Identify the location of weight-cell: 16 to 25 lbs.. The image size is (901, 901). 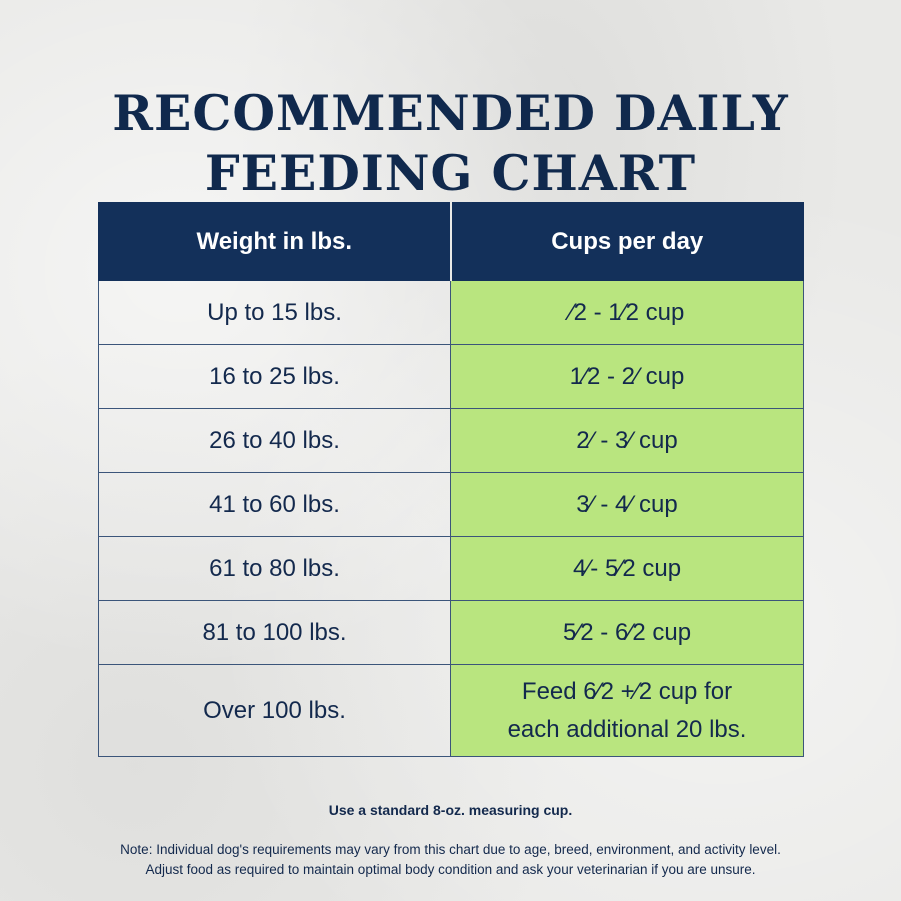
(274, 376).